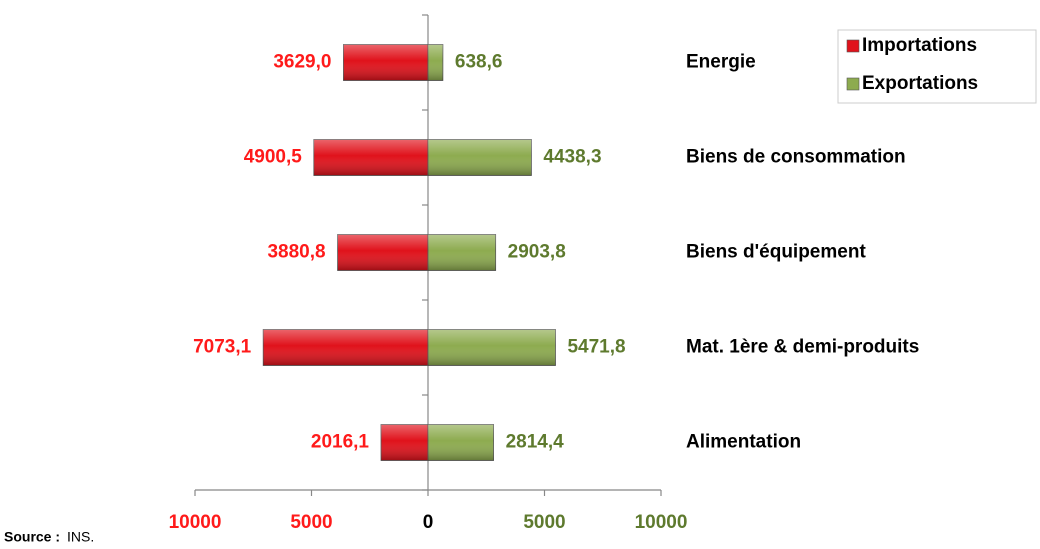 Image resolution: width=1040 pixels, height=549 pixels. Describe the element at coordinates (920, 83) in the screenshot. I see `legend-label: Exportations` at that location.